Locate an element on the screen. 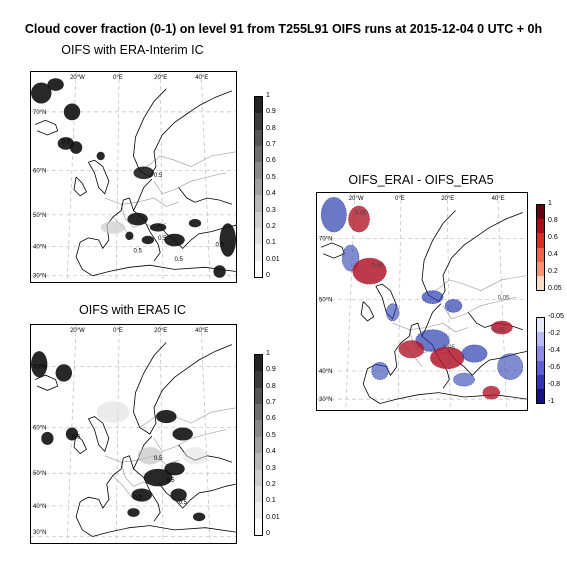 The width and height of the screenshot is (567, 567). colorbar-tick-label: 0.05 is located at coordinates (555, 288).